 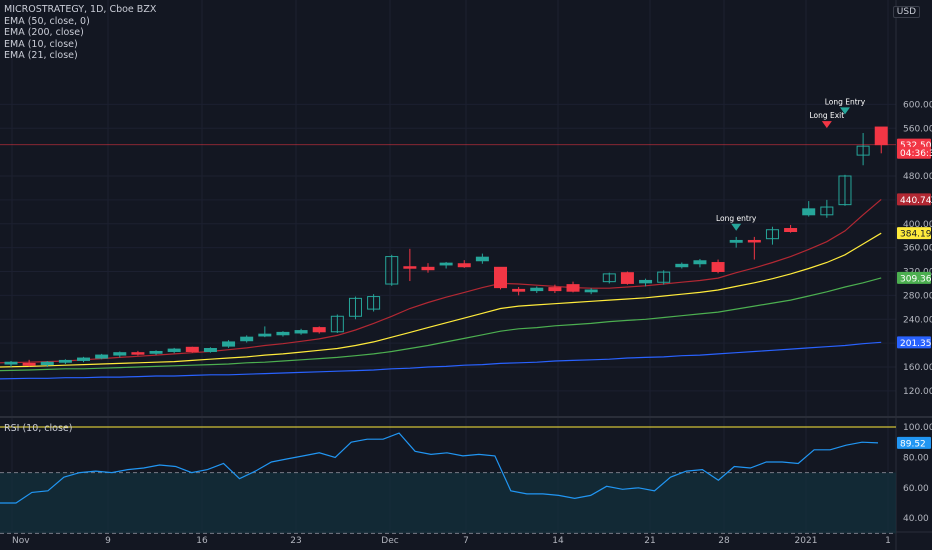 What do you see at coordinates (466, 541) in the screenshot?
I see `time-tick: 7` at bounding box center [466, 541].